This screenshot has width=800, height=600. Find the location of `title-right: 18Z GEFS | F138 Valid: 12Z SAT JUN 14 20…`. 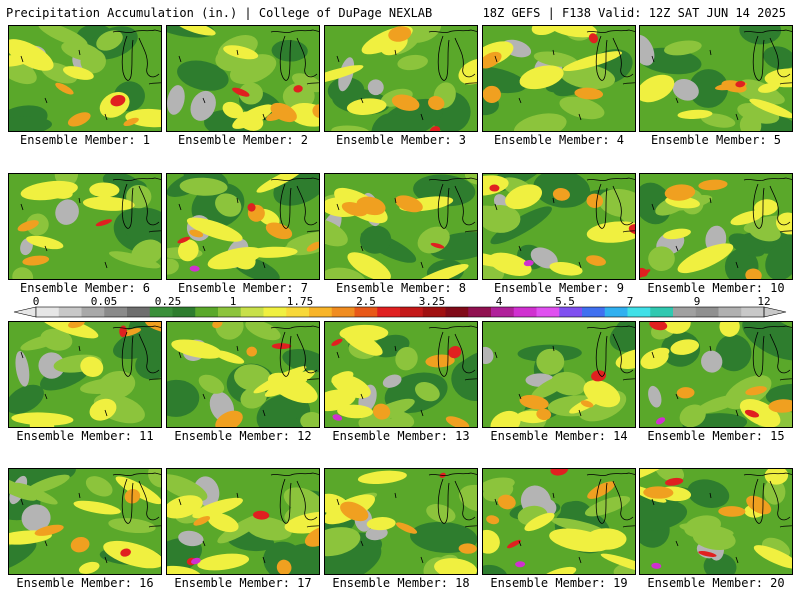

title-right: 18Z GEFS | F138 Valid: 12Z SAT JUN 14 20… is located at coordinates (634, 13).